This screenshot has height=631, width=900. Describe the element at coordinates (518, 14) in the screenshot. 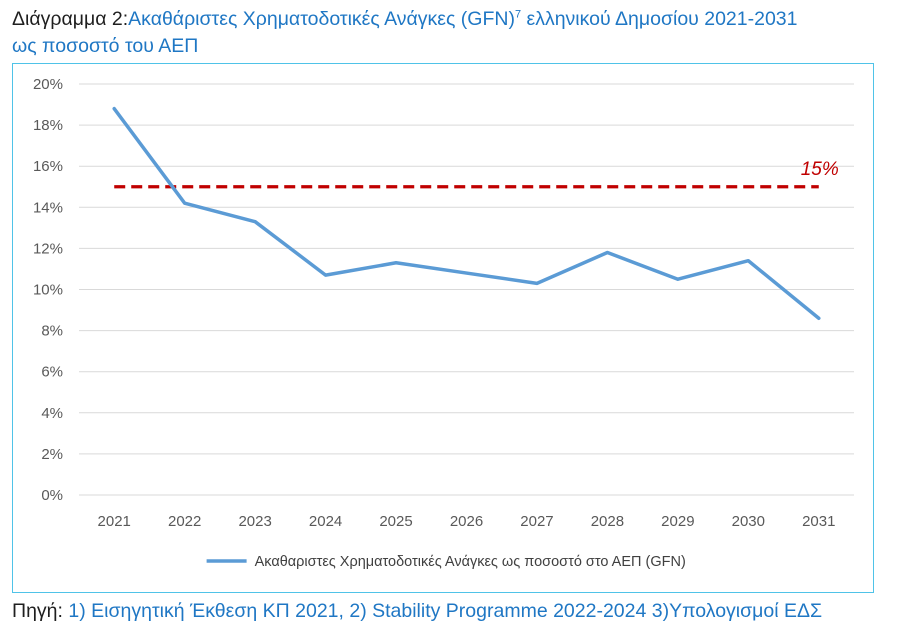

I see `caption-footnote-ref: 7` at that location.